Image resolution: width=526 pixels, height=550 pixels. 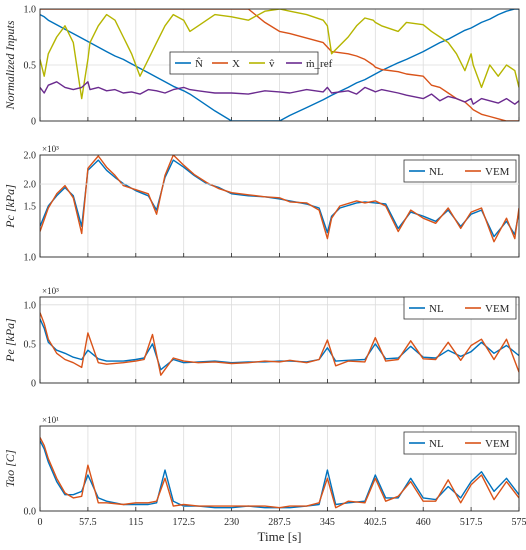 What do you see at coordinates (375, 522) in the screenshot?
I see `x-tick-label: 402.5` at bounding box center [375, 522].